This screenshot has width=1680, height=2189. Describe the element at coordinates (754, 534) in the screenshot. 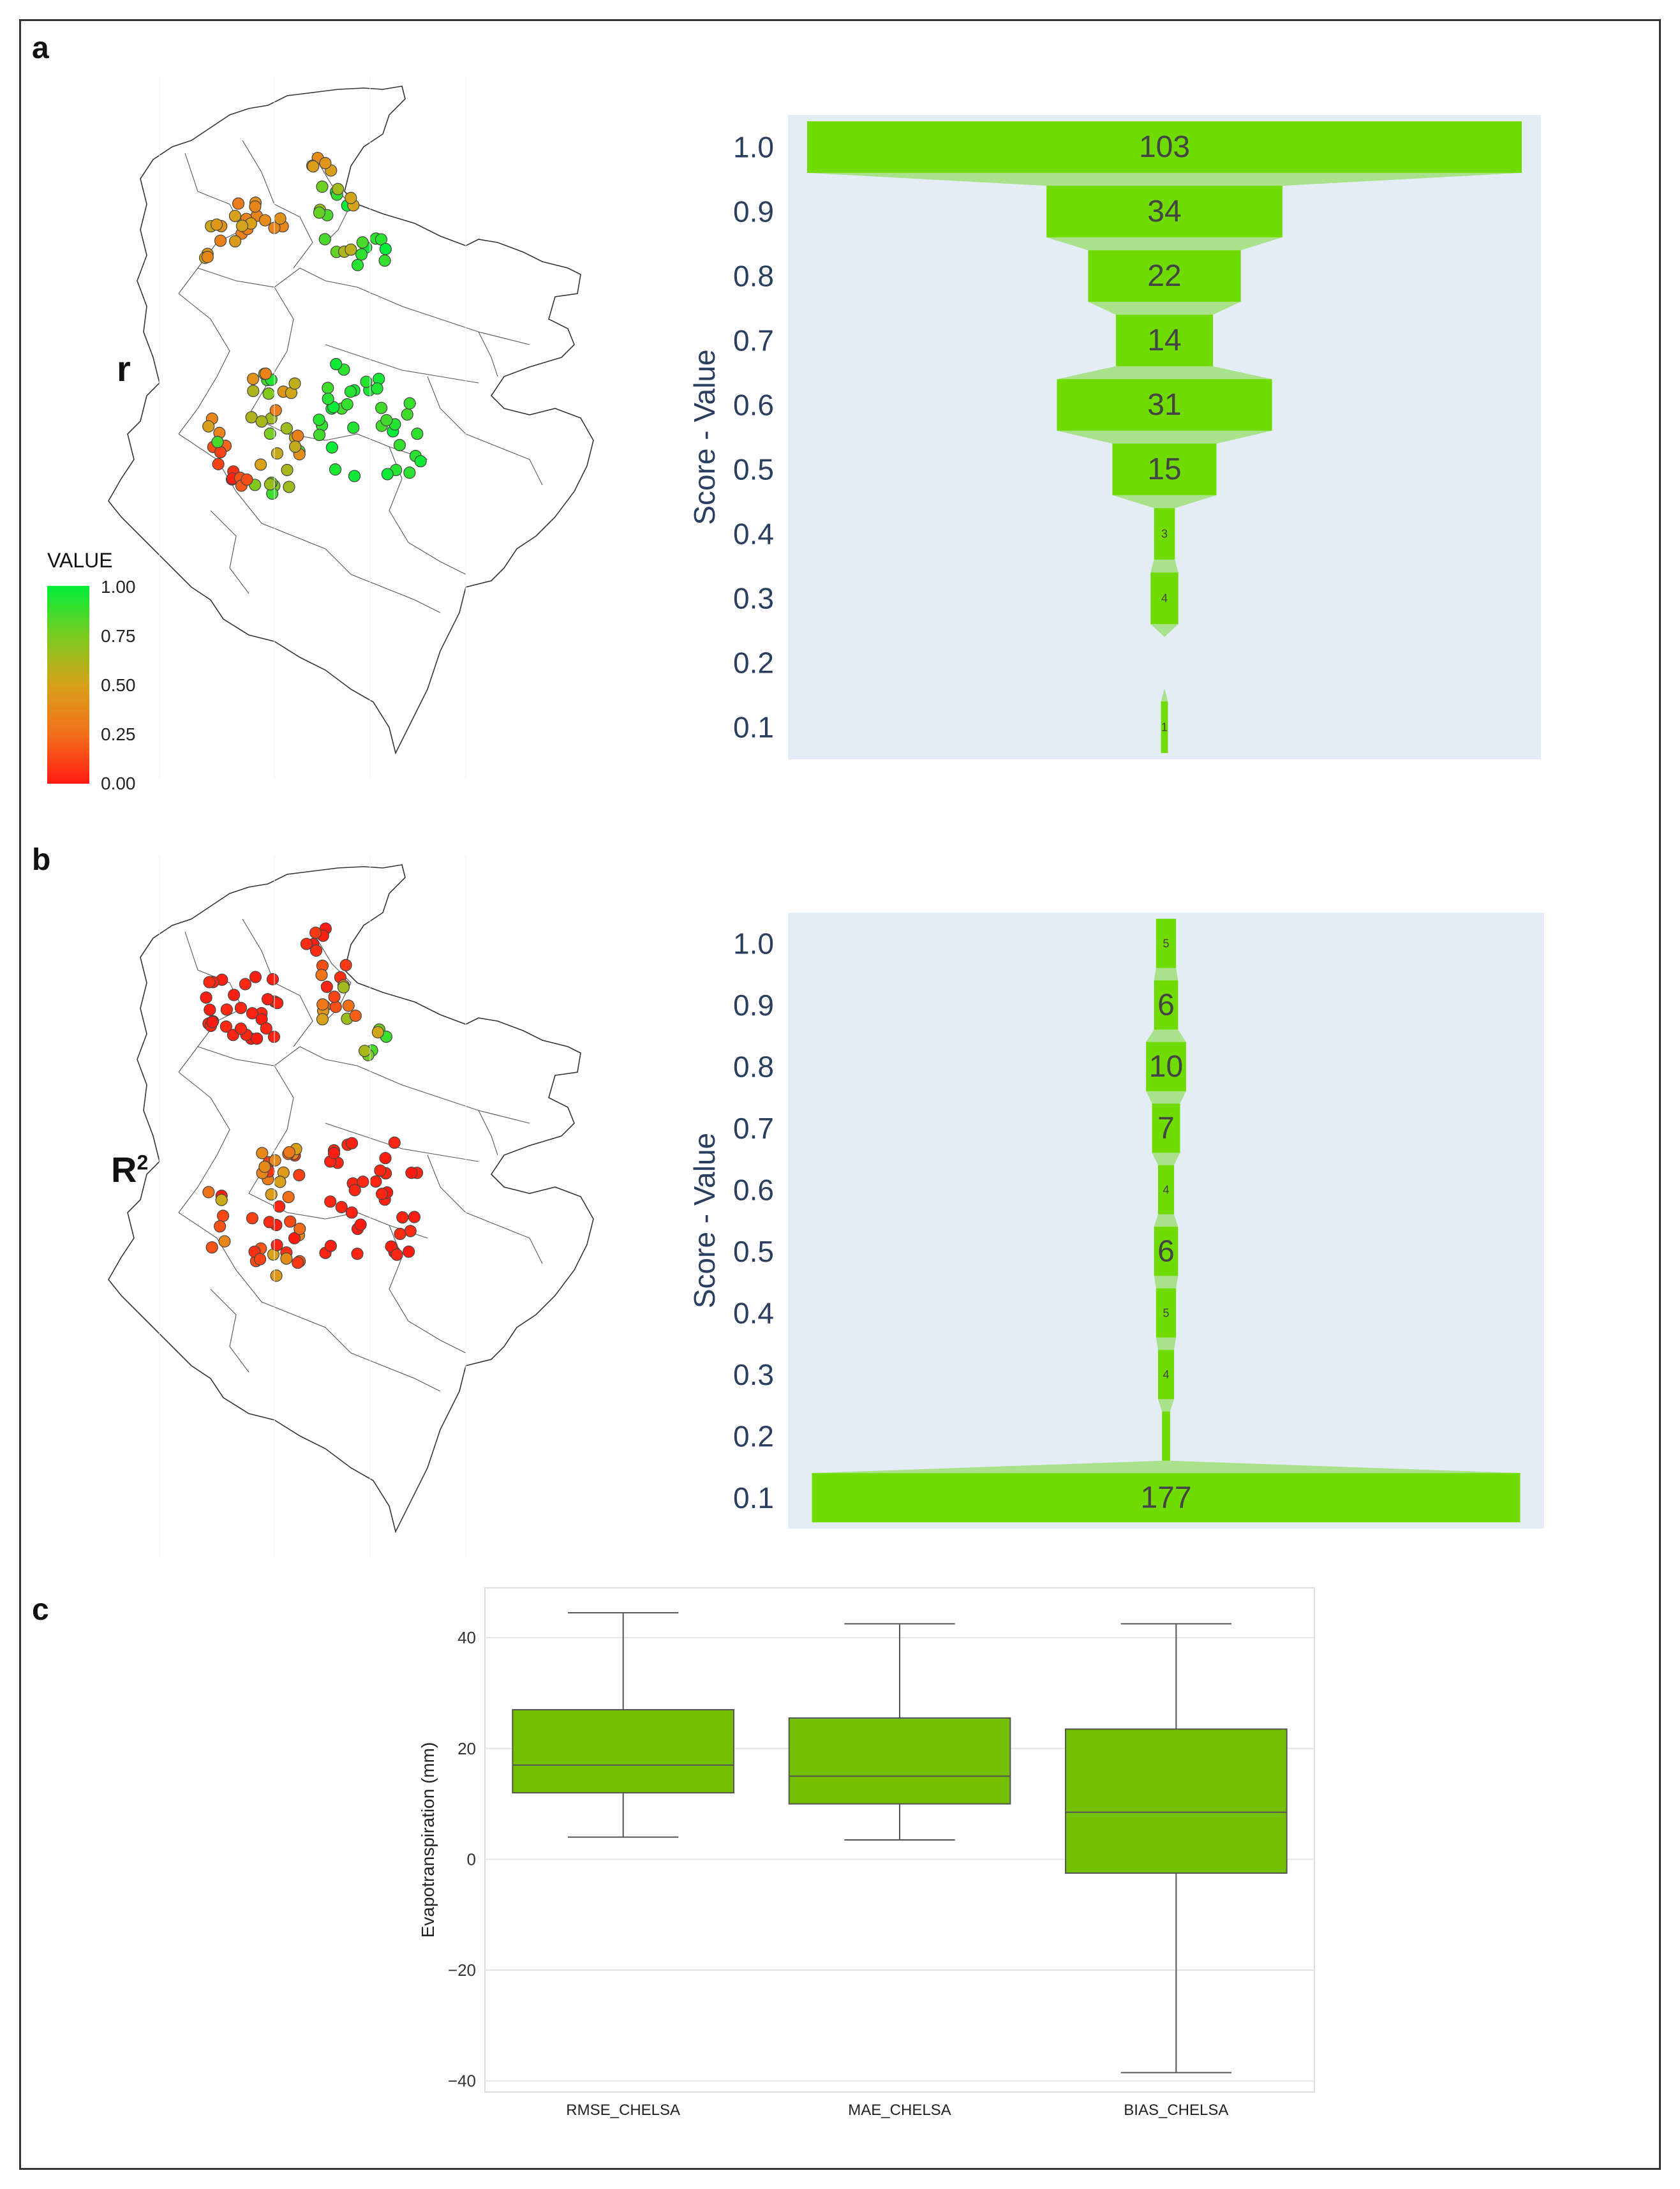

I see `funnel-category-tick: 0.4` at that location.